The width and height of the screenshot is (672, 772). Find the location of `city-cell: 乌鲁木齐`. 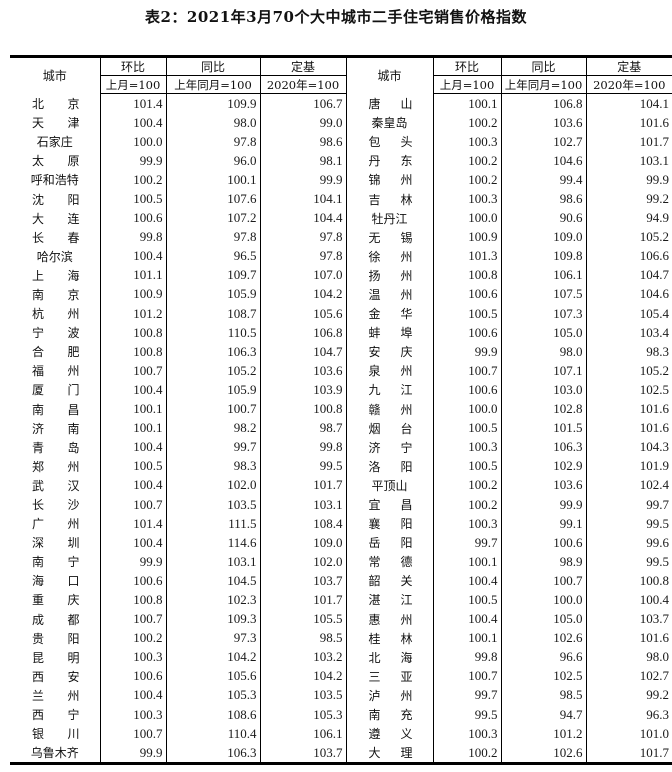

city-cell: 乌鲁木齐 is located at coordinates (55, 754).